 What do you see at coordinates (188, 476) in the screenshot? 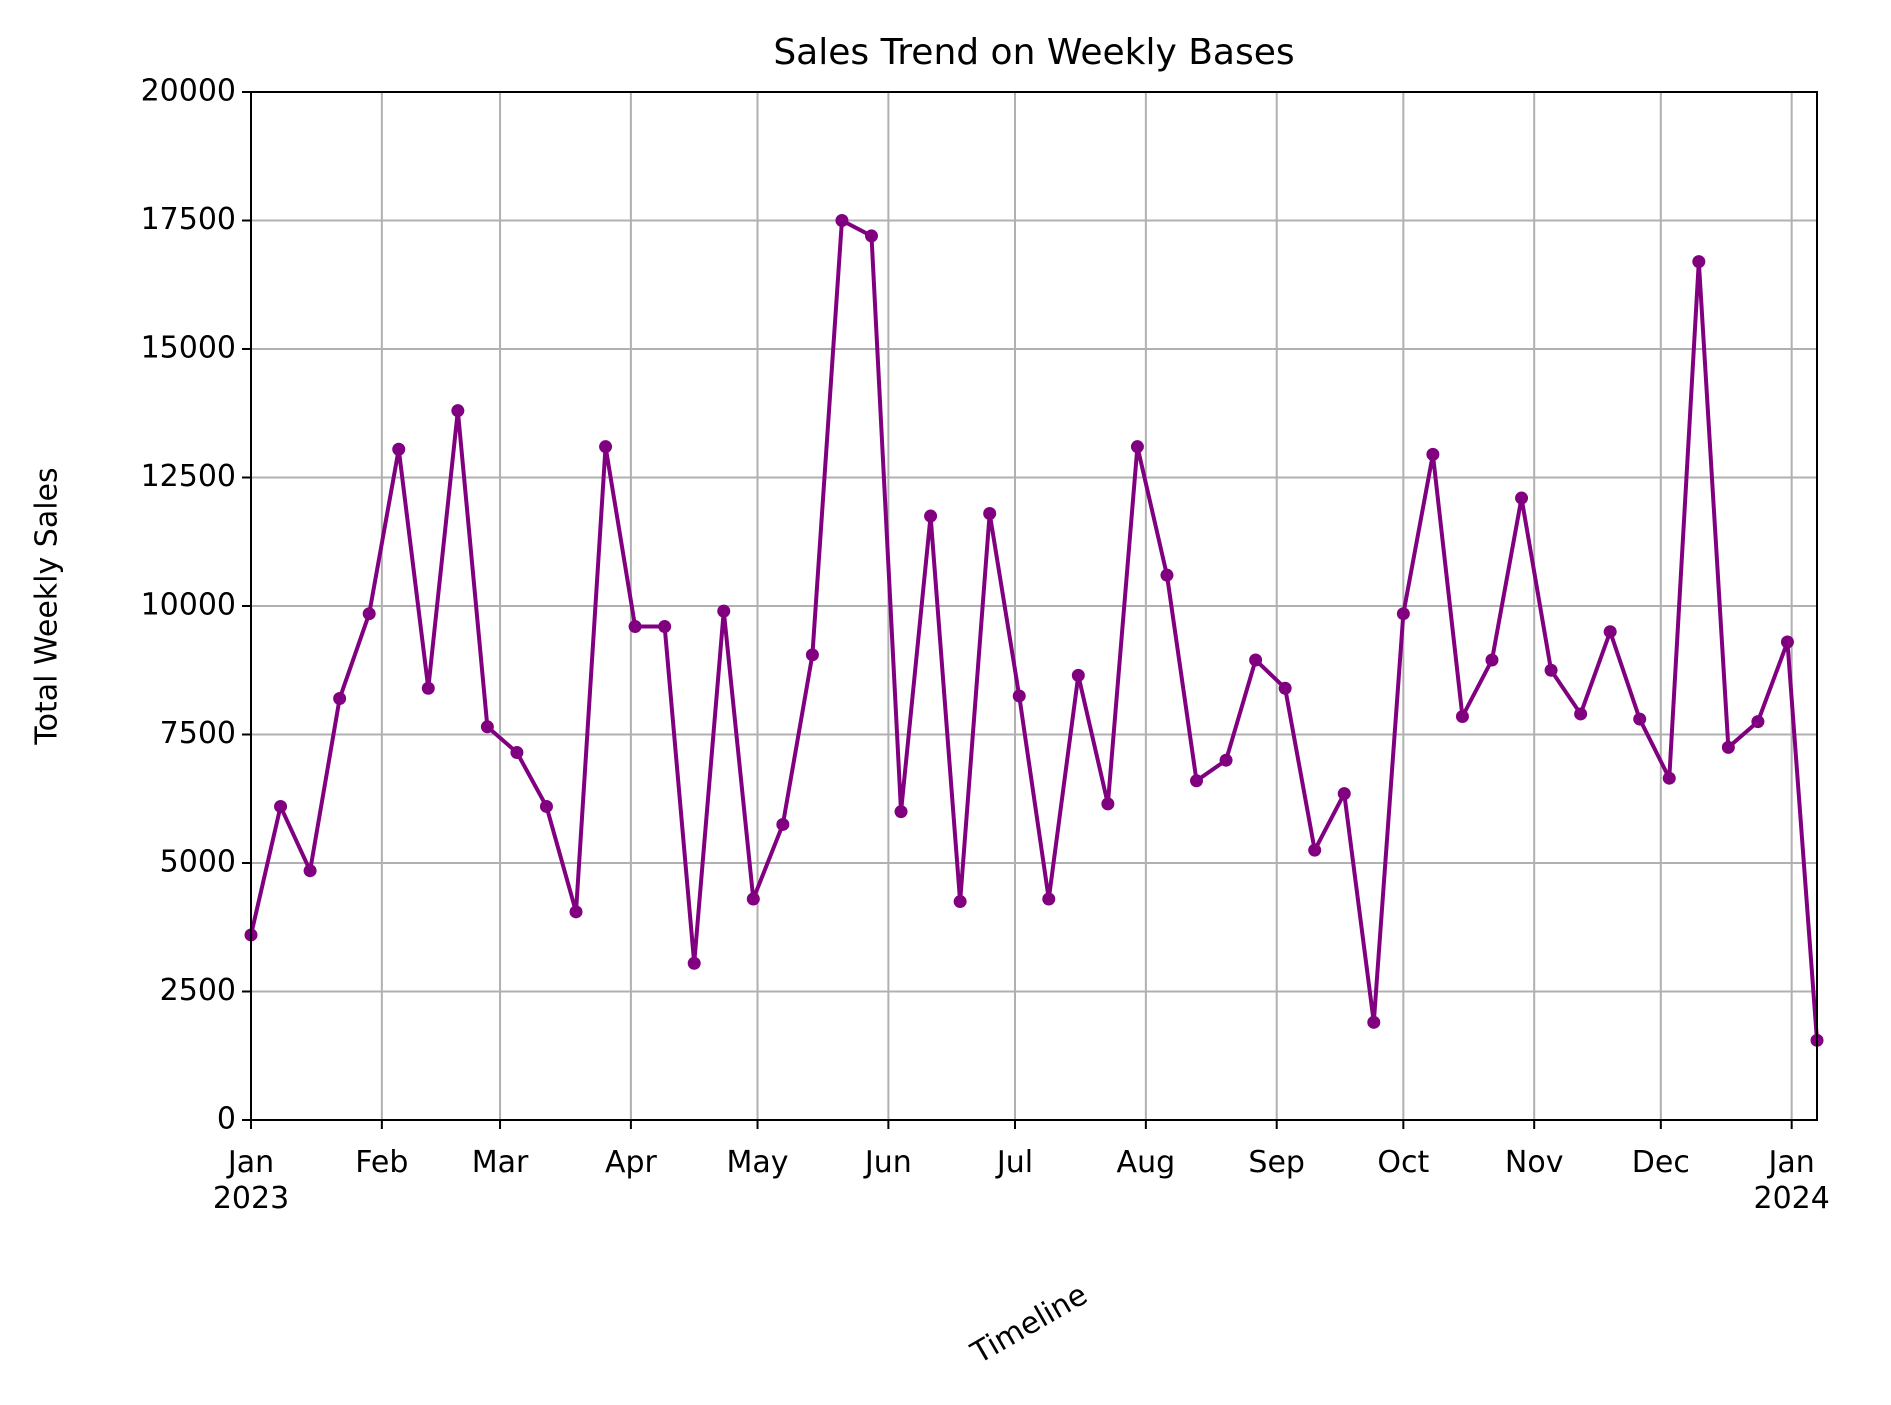
I see `y-tick-label: 12500` at bounding box center [188, 476].